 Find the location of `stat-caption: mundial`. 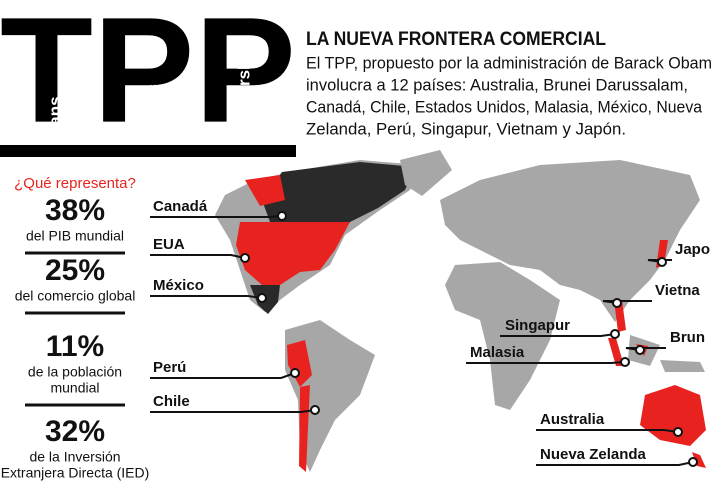

stat-caption: mundial is located at coordinates (74, 388).